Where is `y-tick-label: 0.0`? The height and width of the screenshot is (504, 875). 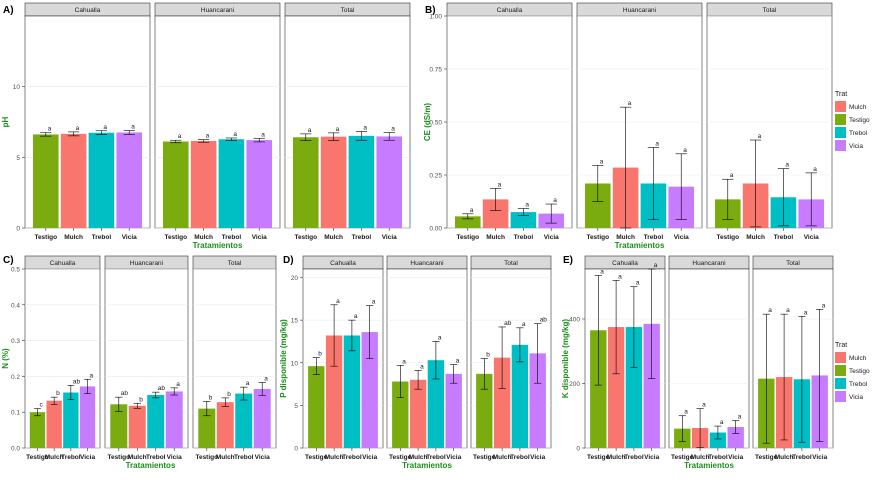
y-tick-label: 0.0 is located at coordinates (15, 449).